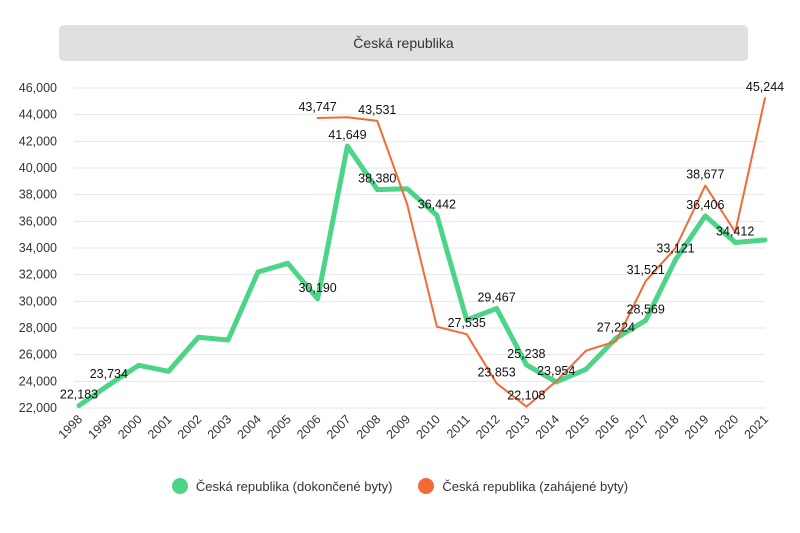 Image resolution: width=800 pixels, height=533 pixels. I want to click on y-tick-label: 26,000, so click(38, 355).